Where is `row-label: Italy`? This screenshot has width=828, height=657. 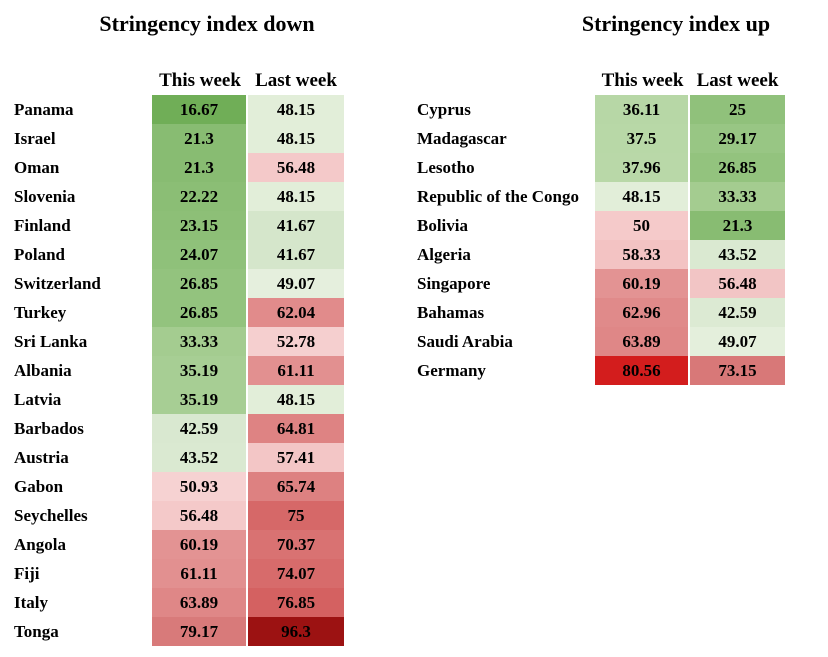
row-label: Italy is located at coordinates (31, 602).